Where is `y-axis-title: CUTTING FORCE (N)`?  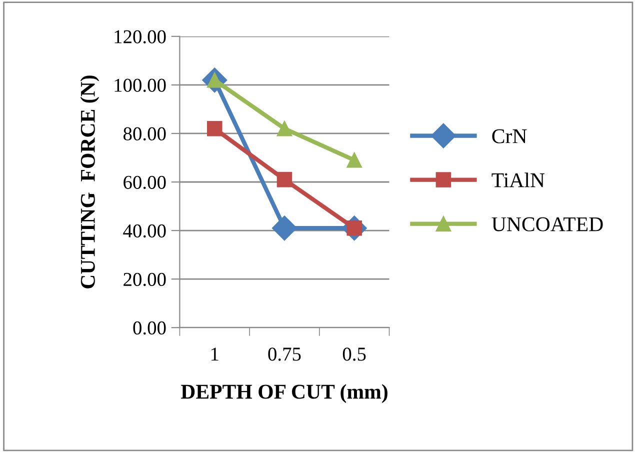
y-axis-title: CUTTING FORCE (N) is located at coordinates (90, 182).